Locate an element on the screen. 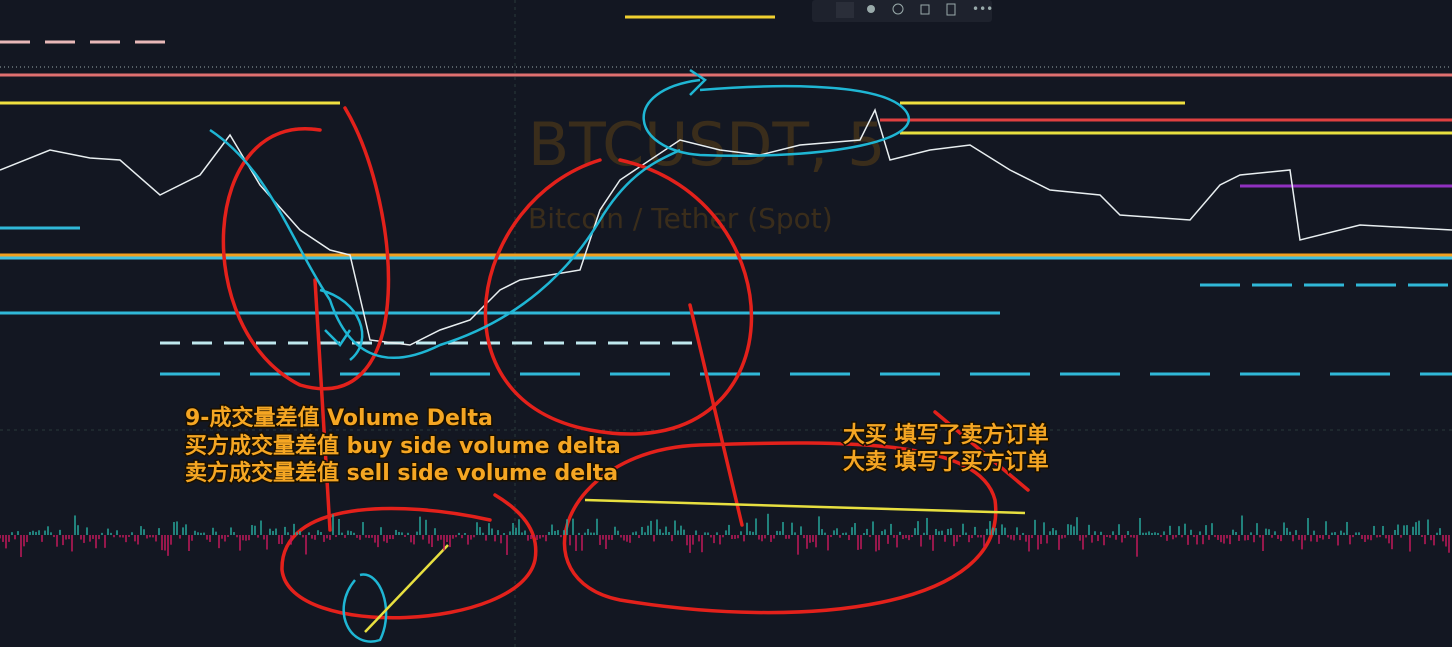 The width and height of the screenshot is (1452, 647). settings-button is located at coordinates (898, 9).